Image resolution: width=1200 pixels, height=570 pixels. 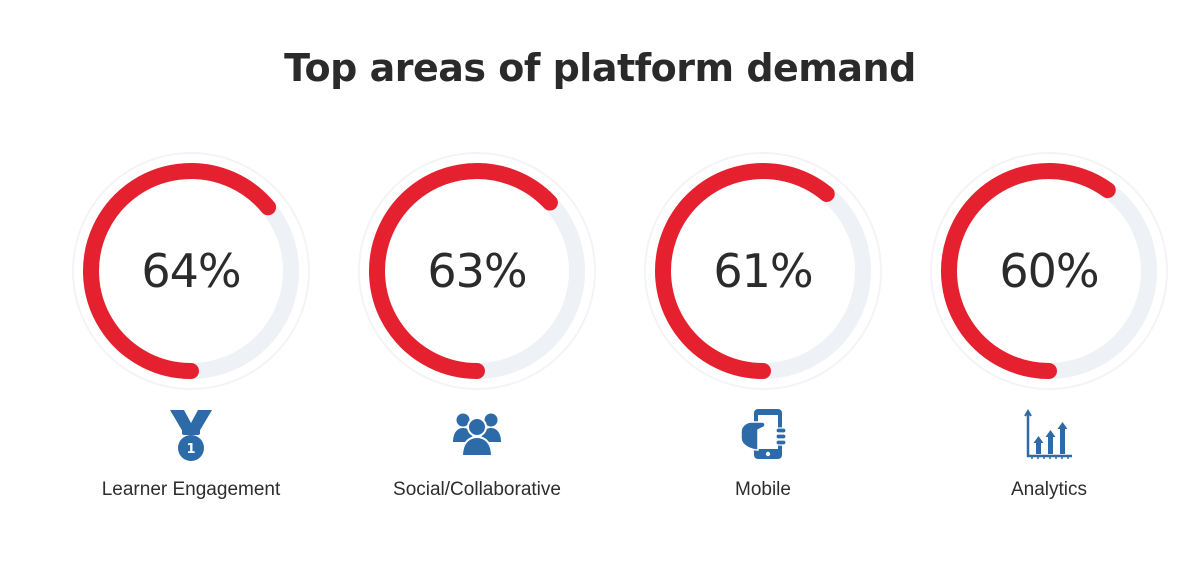 I want to click on percentage-value: 60%, so click(x=1049, y=271).